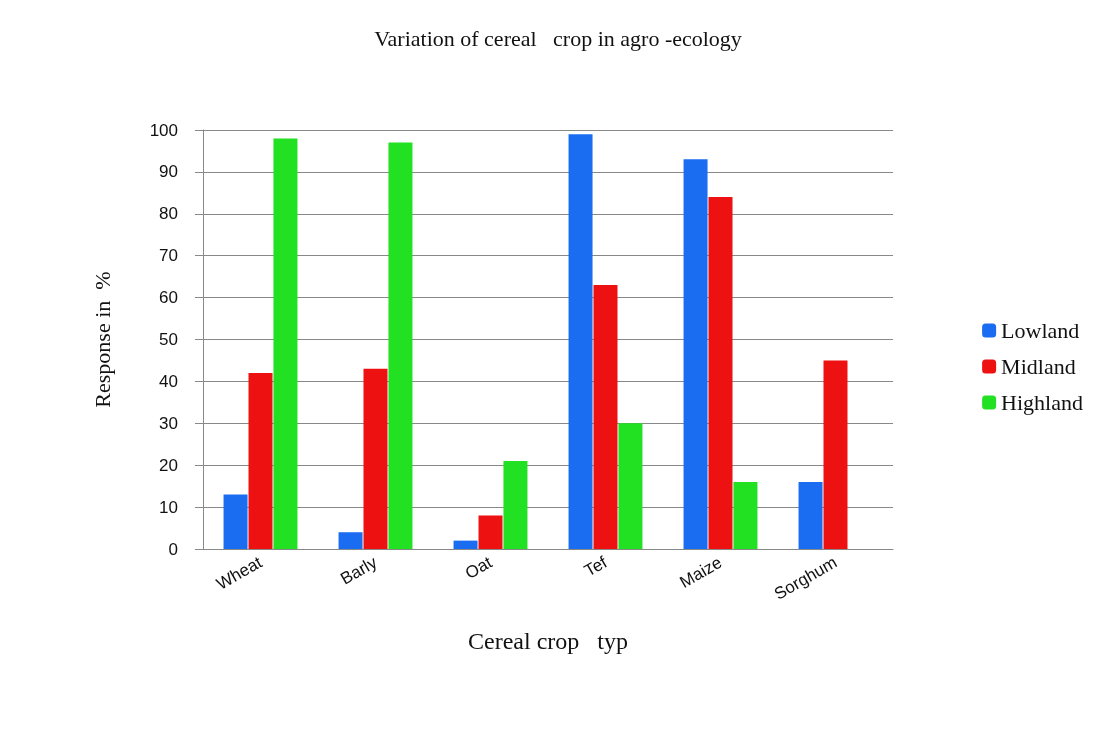  I want to click on legend-label: Midland, so click(1038, 366).